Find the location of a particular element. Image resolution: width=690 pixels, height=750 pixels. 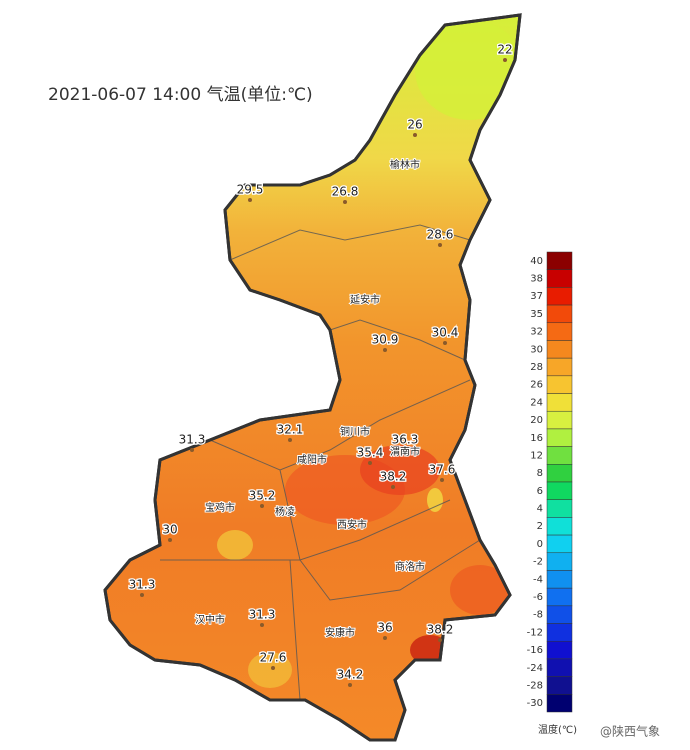

city-name: 杨凌 is located at coordinates (285, 511).